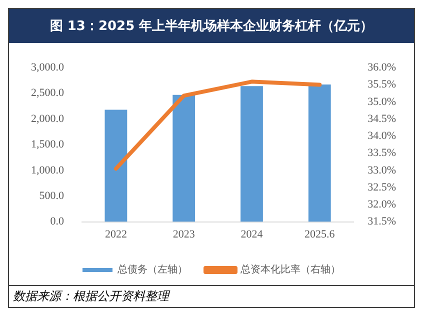  What do you see at coordinates (382, 170) in the screenshot?
I see `y2-tick-label: 33.0%` at bounding box center [382, 170].